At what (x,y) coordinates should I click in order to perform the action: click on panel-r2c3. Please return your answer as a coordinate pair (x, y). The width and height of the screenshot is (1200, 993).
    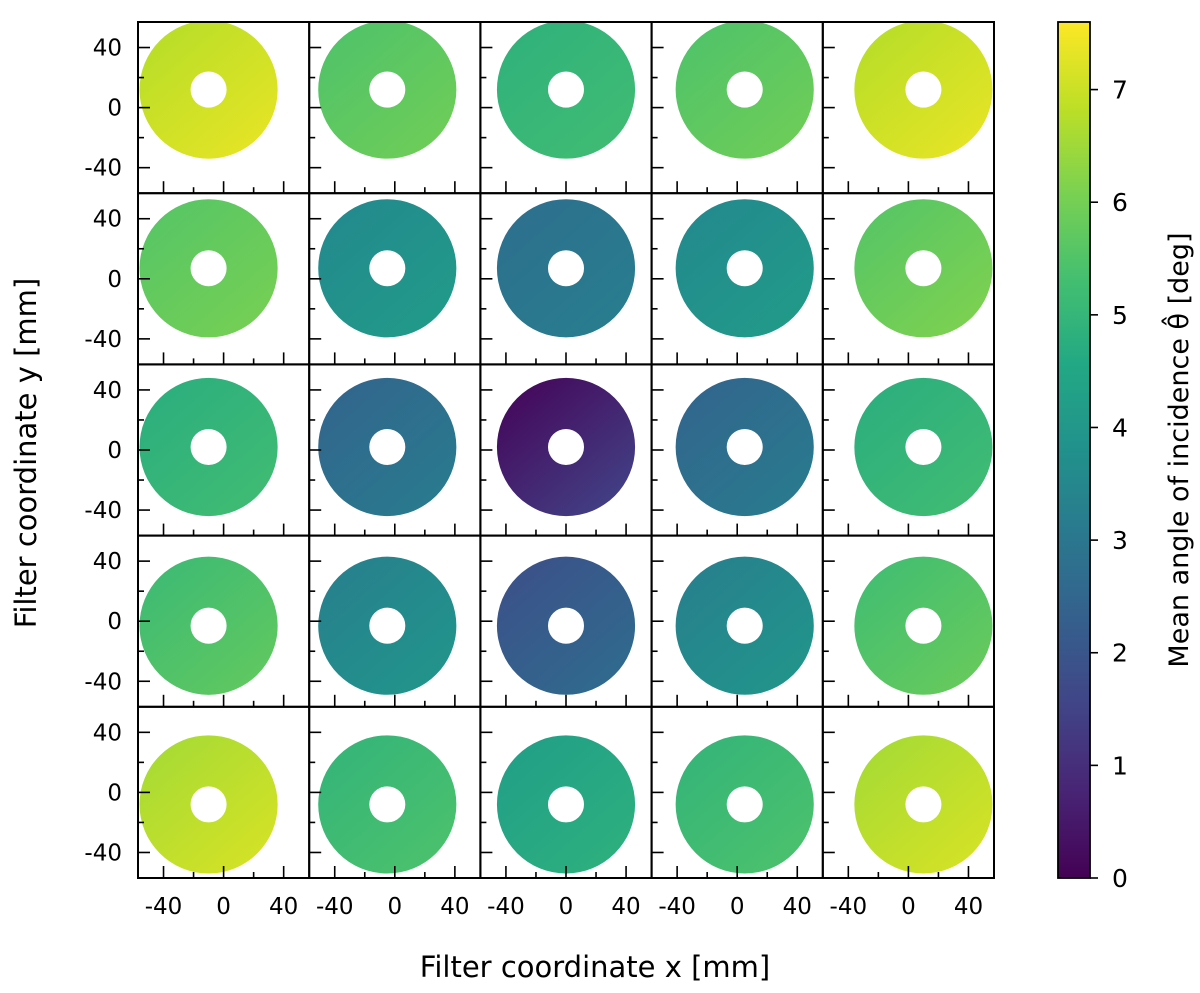
    Looking at the image, I should click on (566, 279).